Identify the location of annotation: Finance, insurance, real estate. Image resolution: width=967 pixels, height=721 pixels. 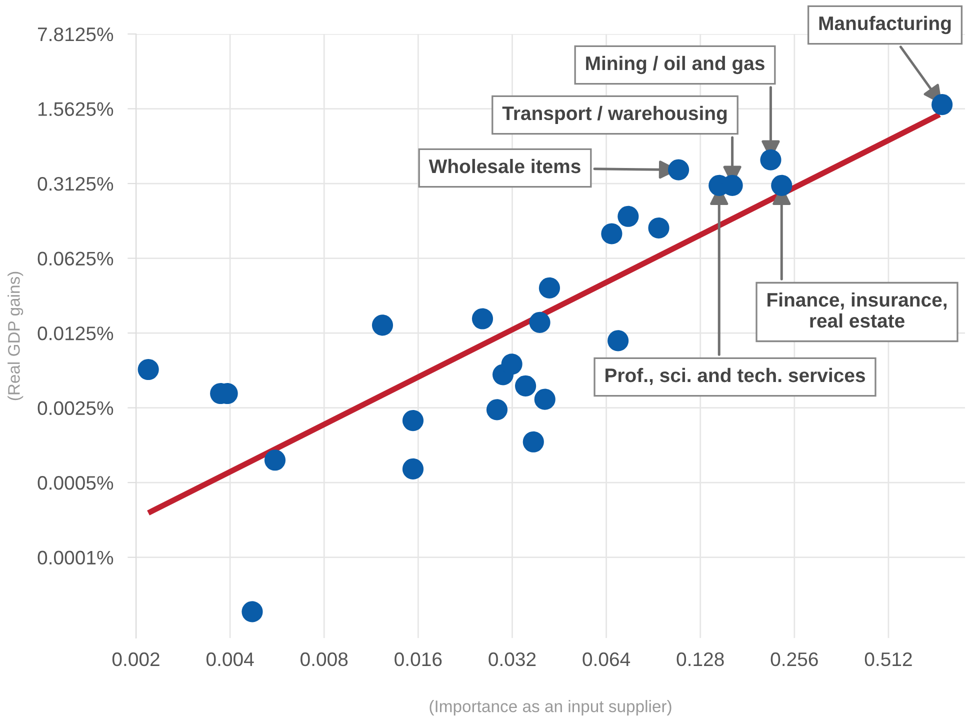
(857, 310).